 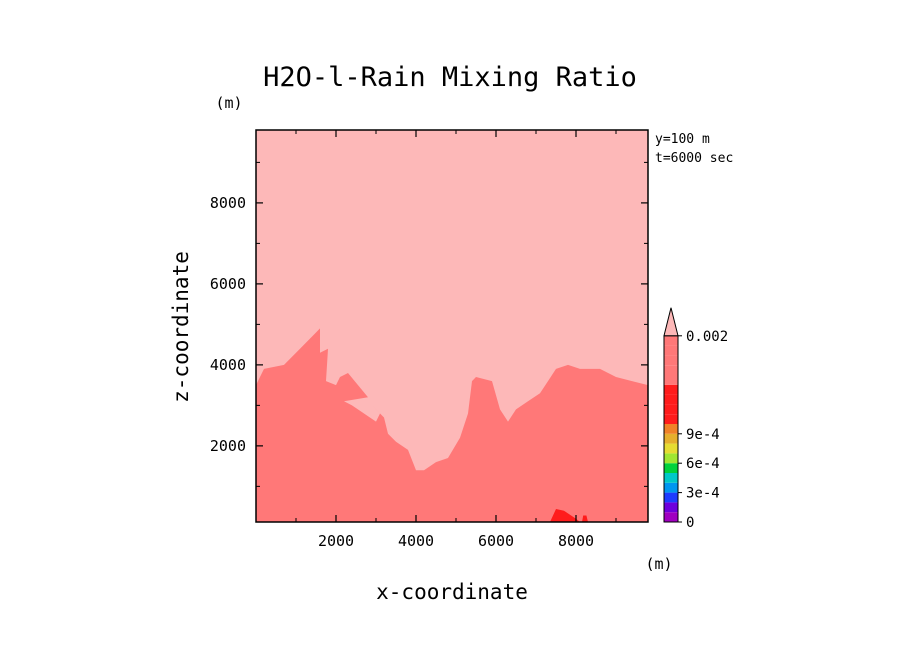 I want to click on y-tick-label: 6000, so click(x=228, y=284).